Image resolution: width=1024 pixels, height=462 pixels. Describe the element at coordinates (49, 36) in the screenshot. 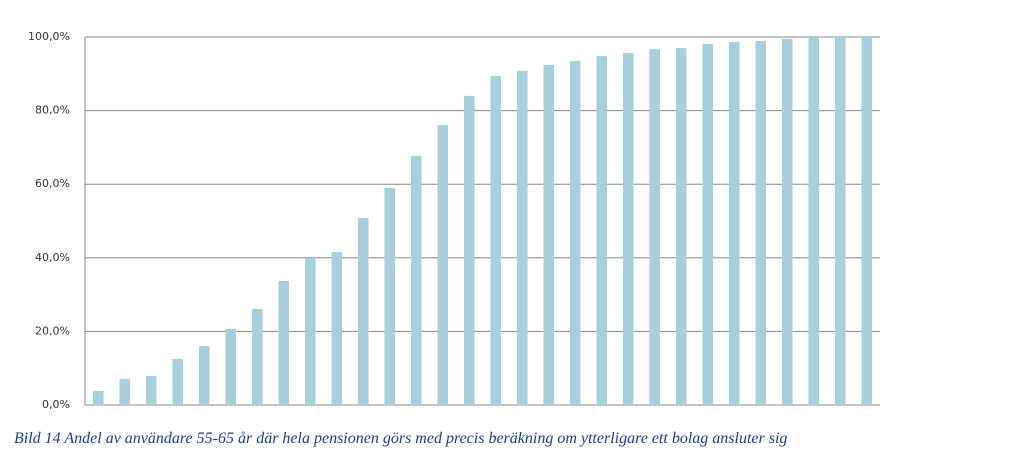

I see `y-tick-label: 100,0%` at that location.